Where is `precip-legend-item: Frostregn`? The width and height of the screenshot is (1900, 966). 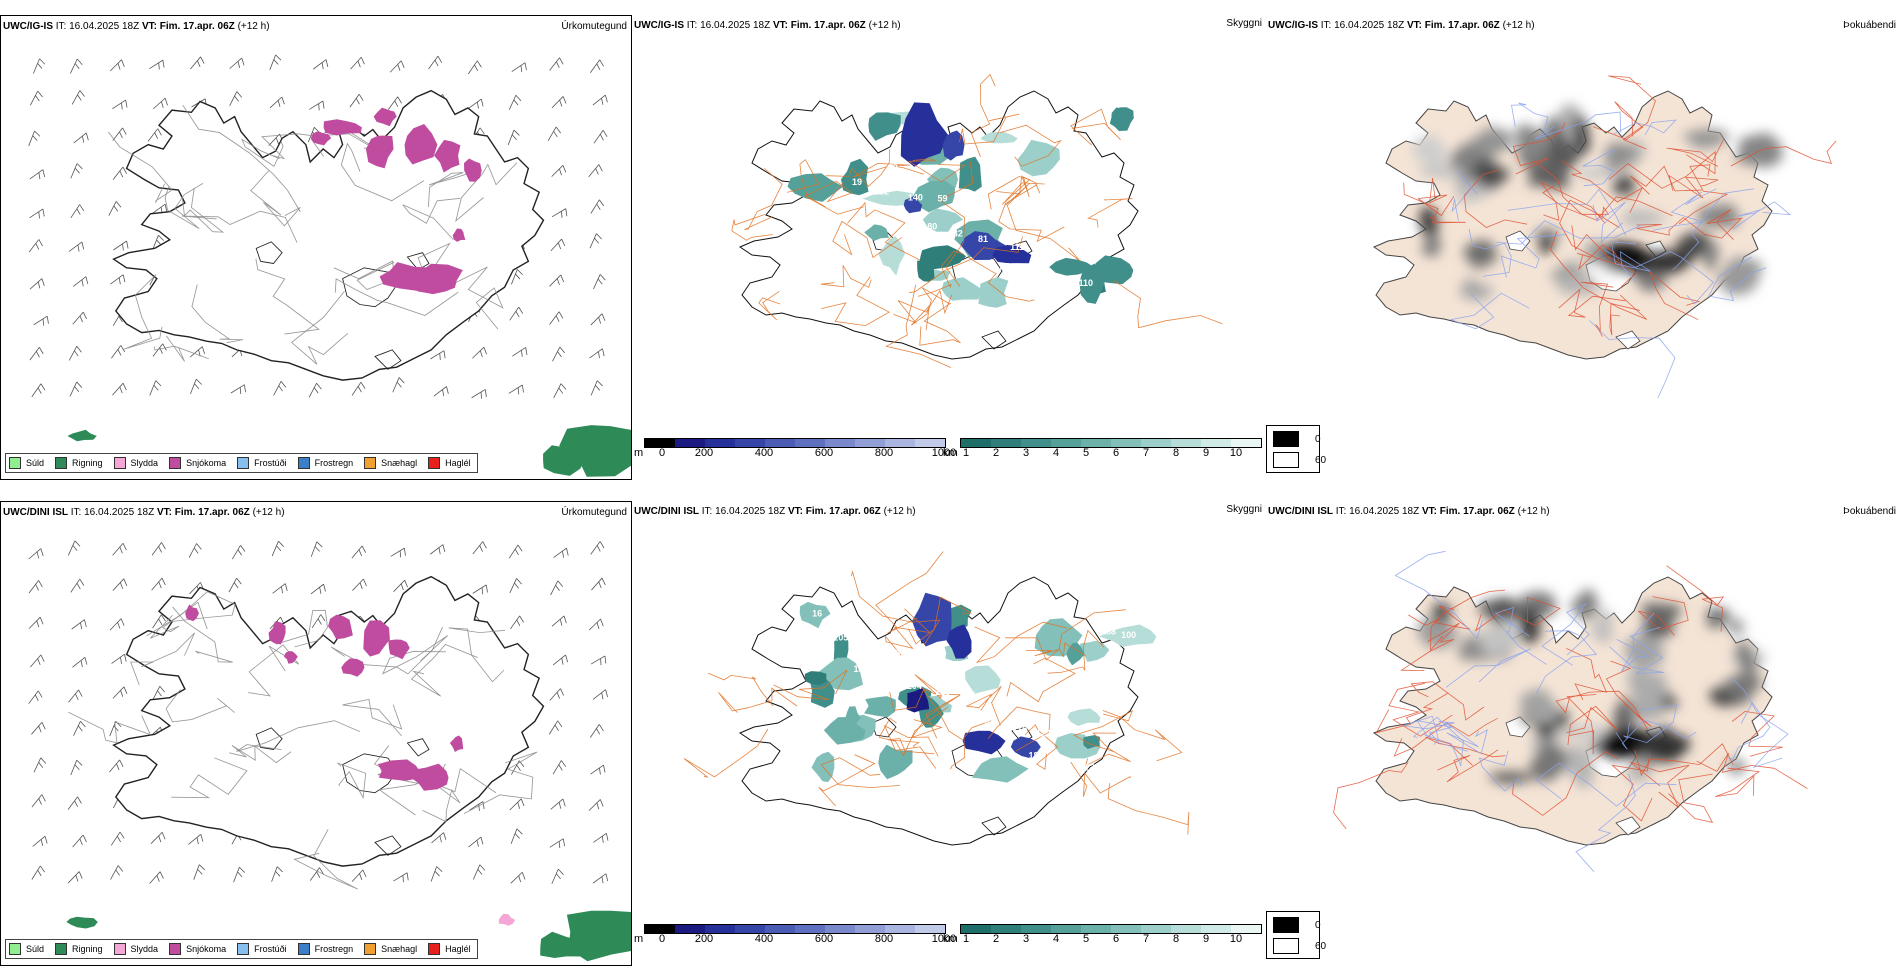
precip-legend-item: Frostregn is located at coordinates (325, 949).